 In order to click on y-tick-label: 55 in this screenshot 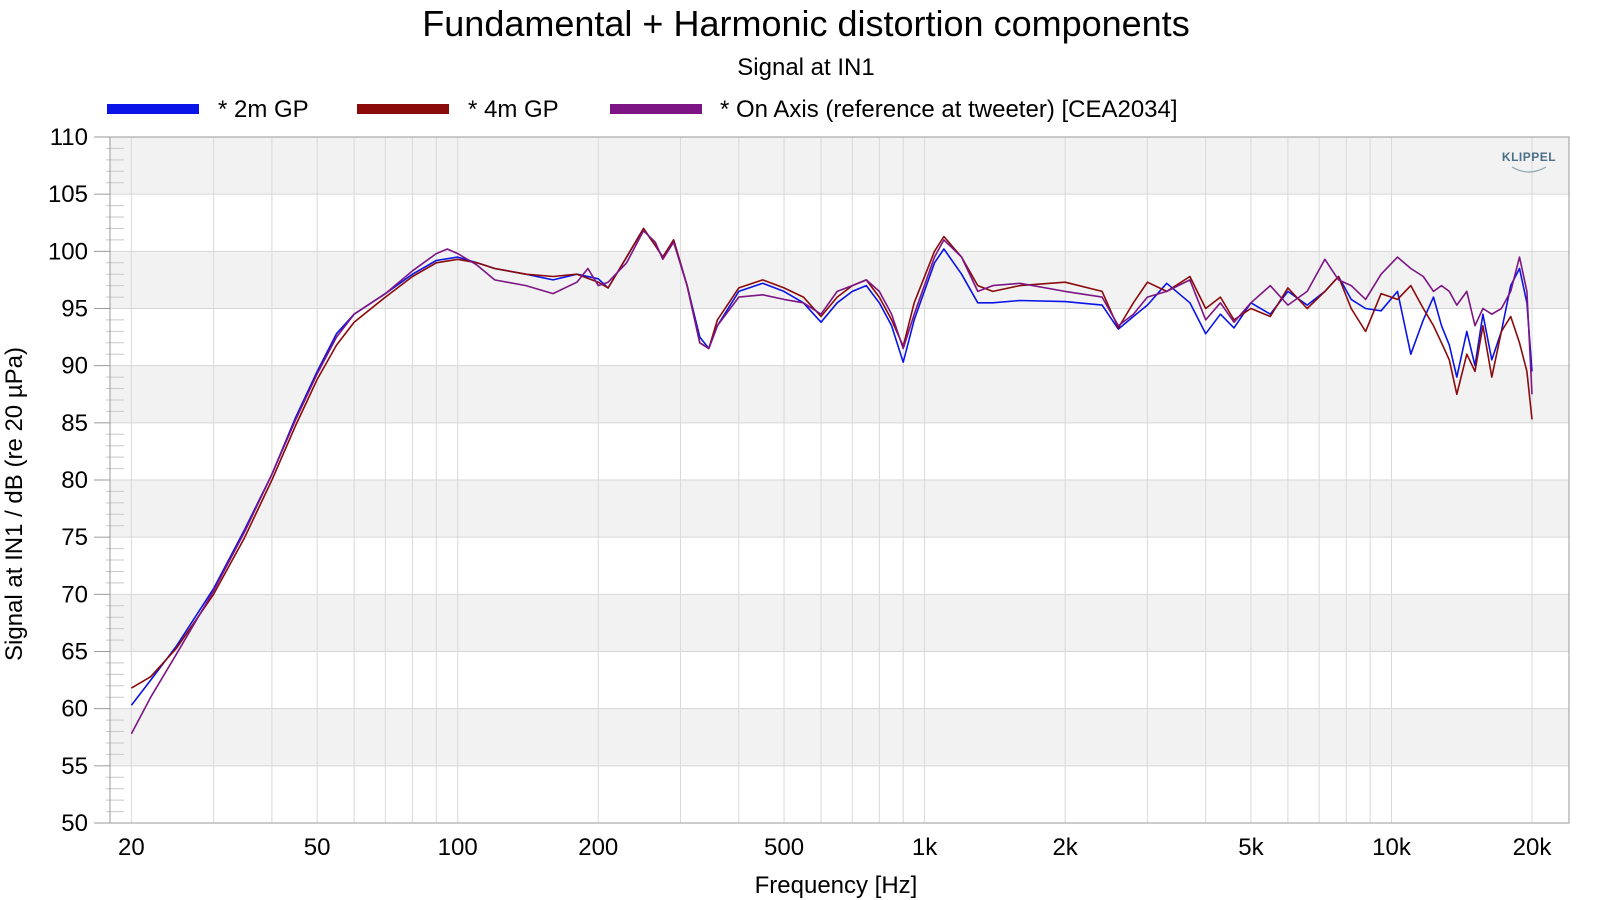, I will do `click(74, 766)`.